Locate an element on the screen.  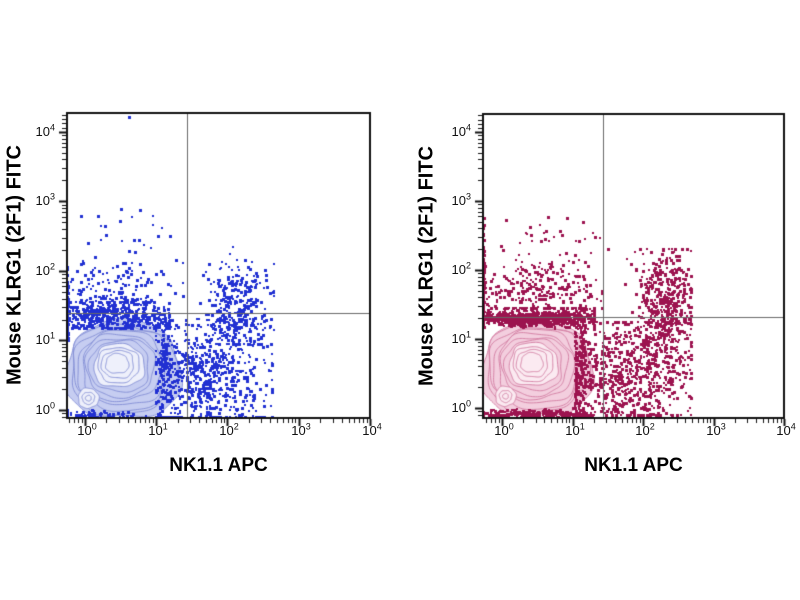
y-axis-title-left-panel: Mouse KLRG1 (2F1) FITC is located at coordinates (14, 265).